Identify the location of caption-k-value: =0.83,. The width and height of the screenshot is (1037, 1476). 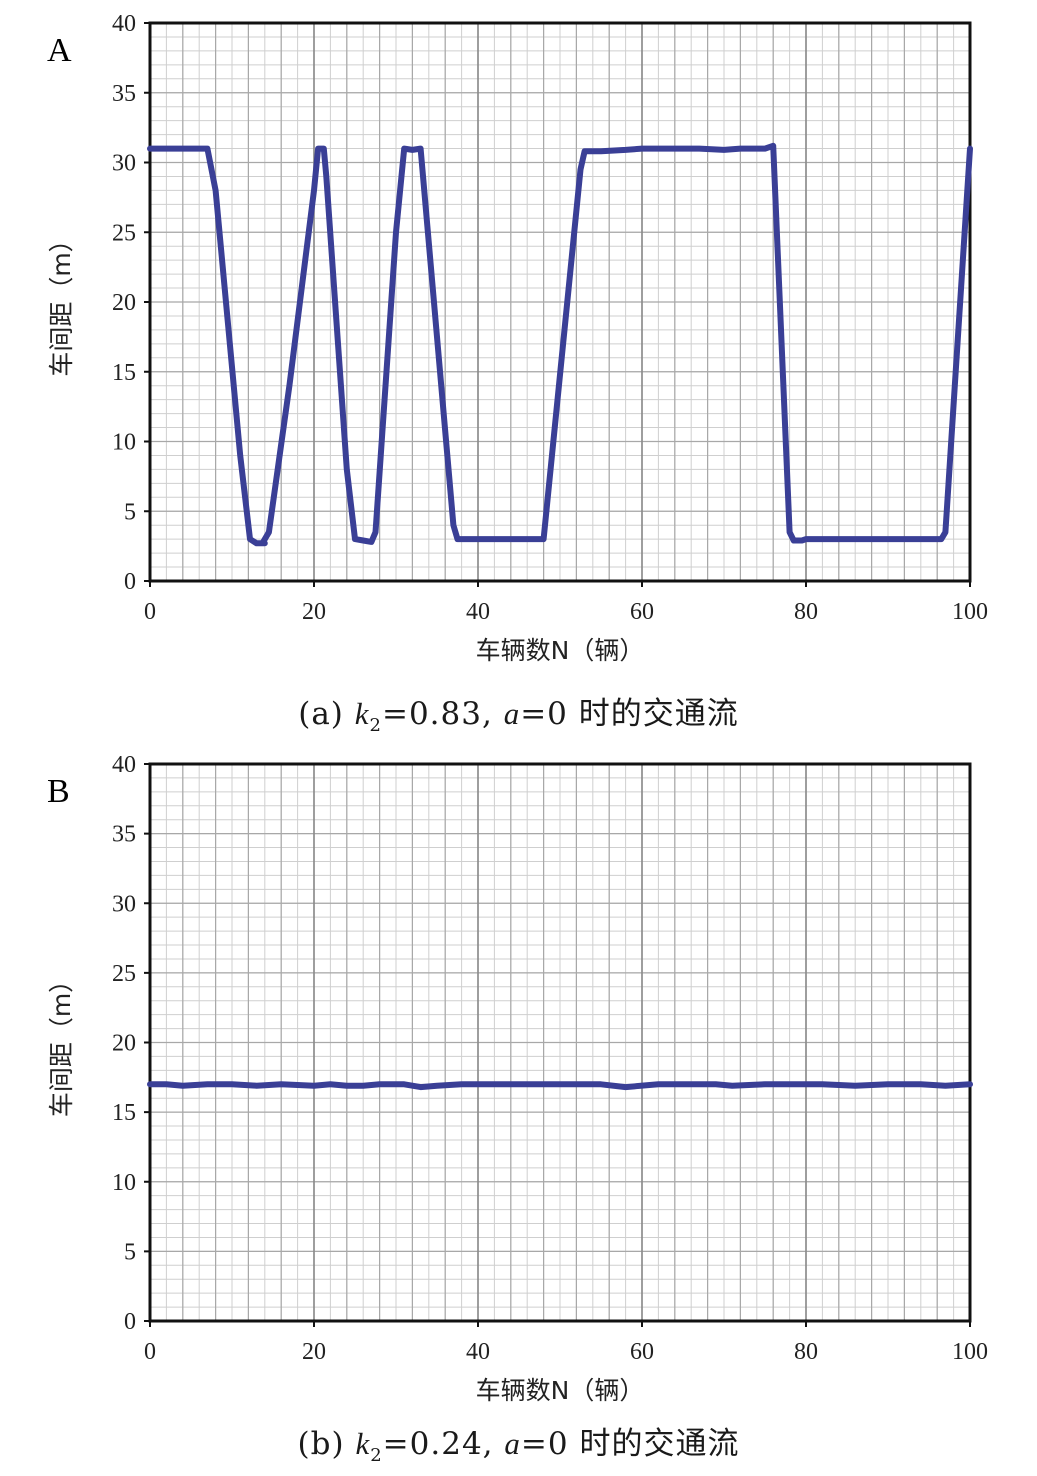
(437, 714).